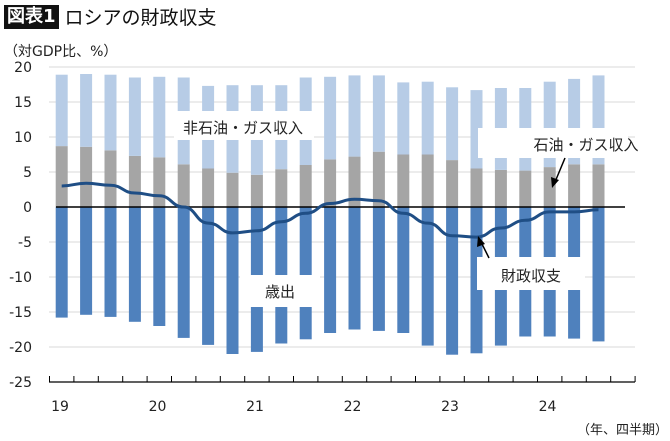 Image resolution: width=670 pixels, height=441 pixels. Describe the element at coordinates (25, 243) in the screenshot. I see `y-tick-label: -5` at that location.